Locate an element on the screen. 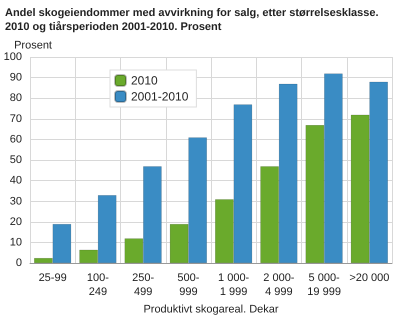 This screenshot has height=320, width=400. y-tick-label: 30 is located at coordinates (16, 201).